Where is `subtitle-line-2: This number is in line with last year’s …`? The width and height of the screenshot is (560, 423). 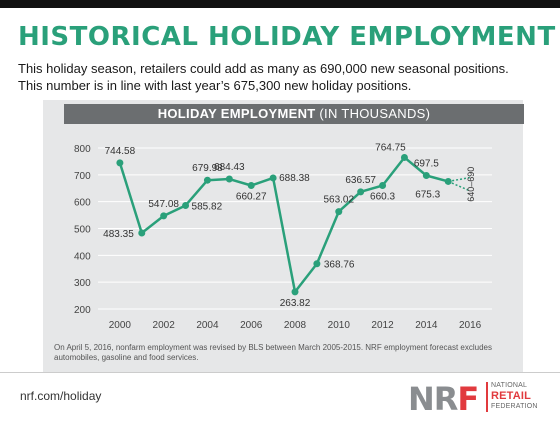 subtitle-line-2: This number is in line with last year’s … is located at coordinates (215, 85).